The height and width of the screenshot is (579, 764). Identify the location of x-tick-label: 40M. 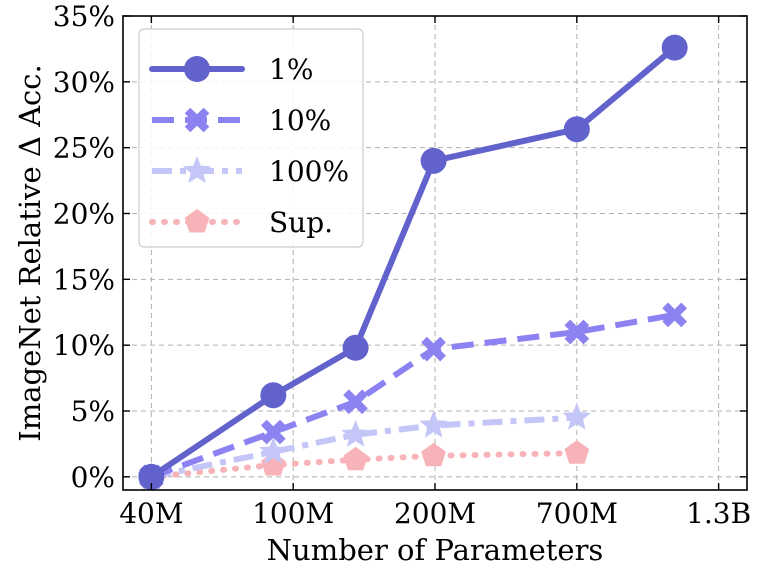
(151, 513).